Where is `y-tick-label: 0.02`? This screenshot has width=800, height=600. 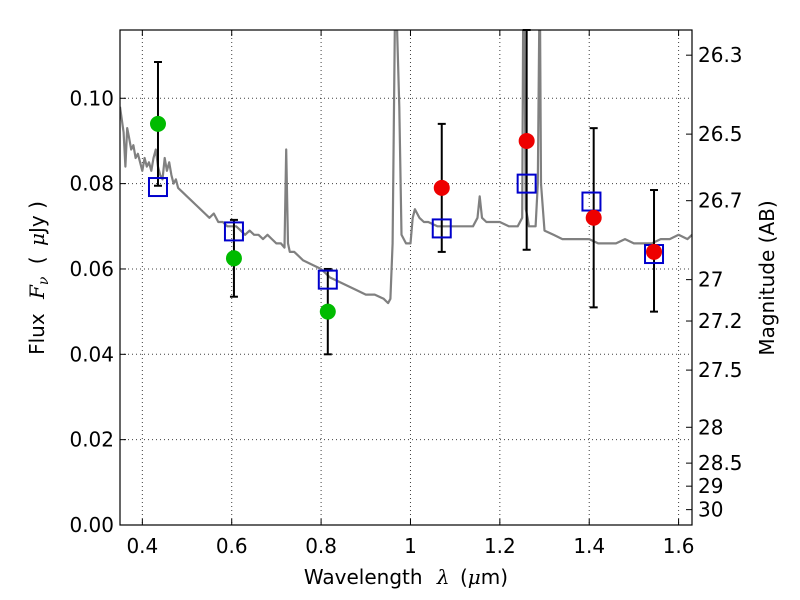 y-tick-label: 0.02 is located at coordinates (91, 440).